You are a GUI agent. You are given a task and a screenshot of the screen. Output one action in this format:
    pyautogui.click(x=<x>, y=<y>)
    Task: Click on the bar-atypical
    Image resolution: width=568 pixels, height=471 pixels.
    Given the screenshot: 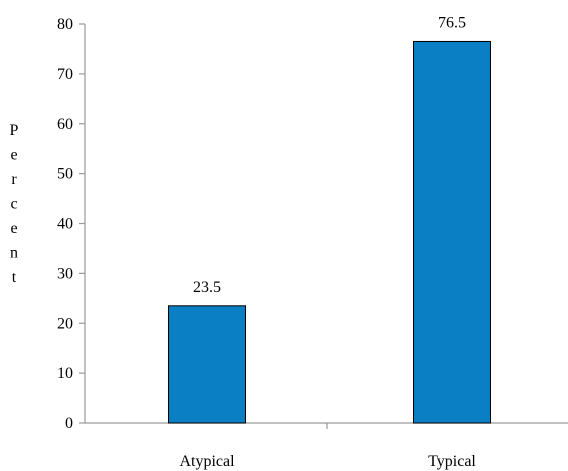 What is the action you would take?
    pyautogui.click(x=207, y=364)
    